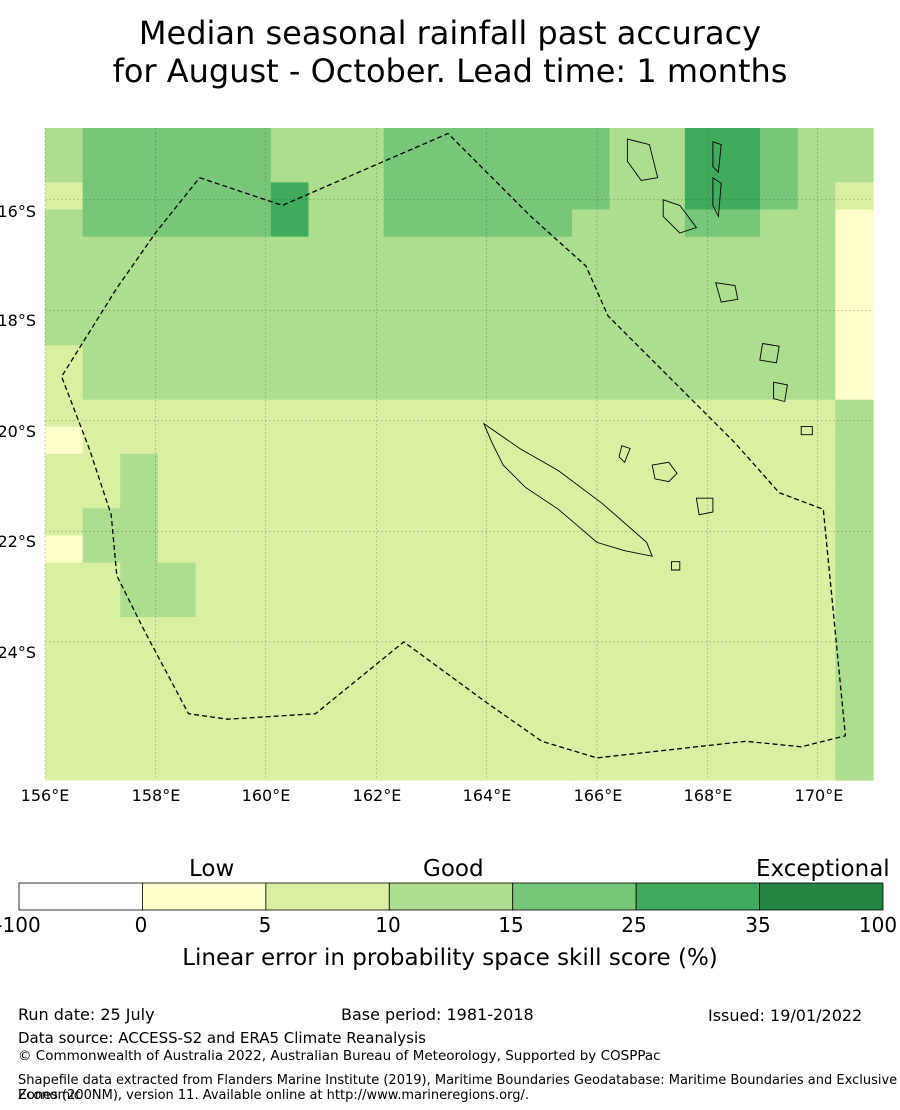 The height and width of the screenshot is (1110, 900). I want to click on island-aneityum, so click(806, 430).